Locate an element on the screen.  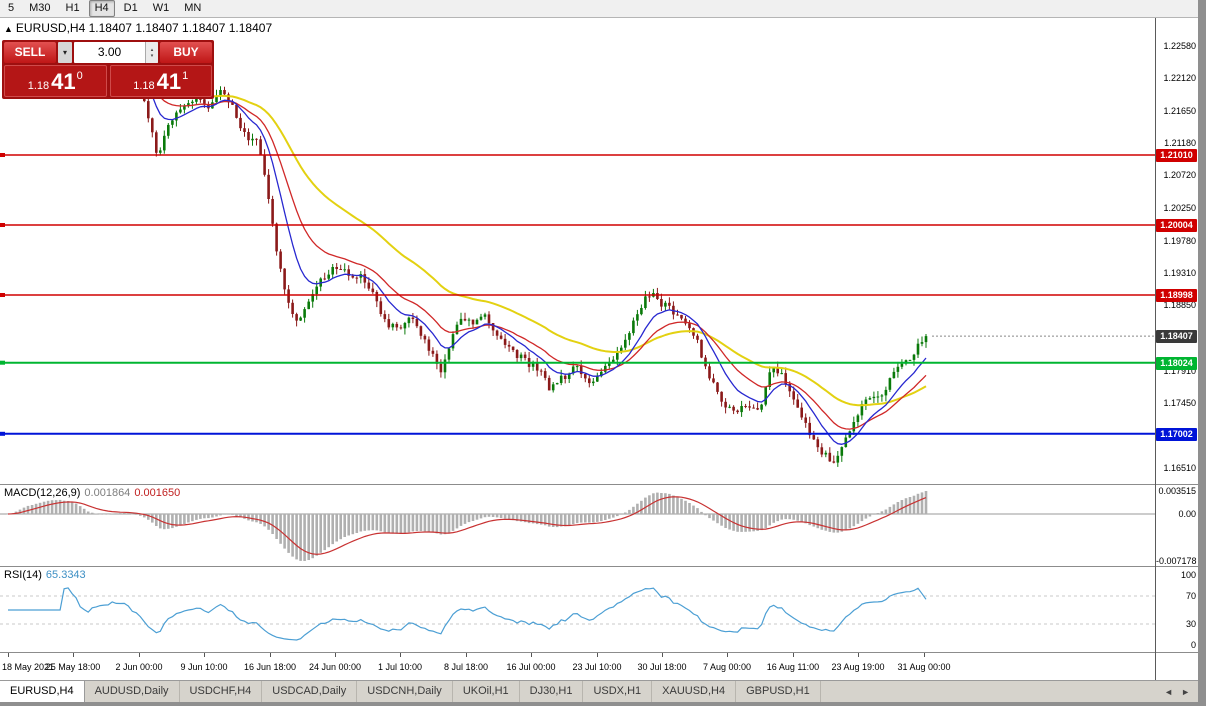
rsi-axis-label: 0 is located at coordinates (1193, 645).